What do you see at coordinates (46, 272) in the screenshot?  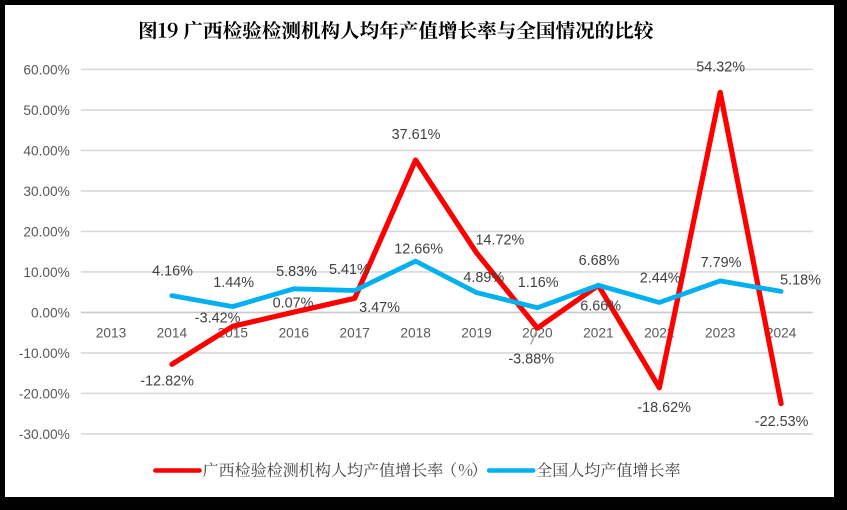 I see `svg-text: 10.00%` at bounding box center [46, 272].